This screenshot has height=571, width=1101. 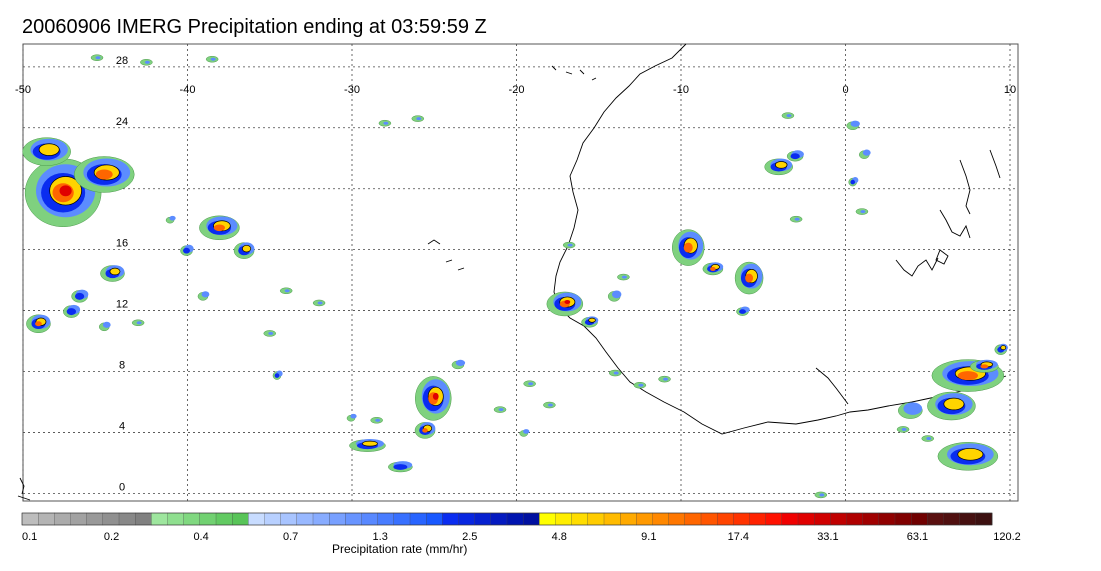 I want to click on canary-islands, so click(x=574, y=73).